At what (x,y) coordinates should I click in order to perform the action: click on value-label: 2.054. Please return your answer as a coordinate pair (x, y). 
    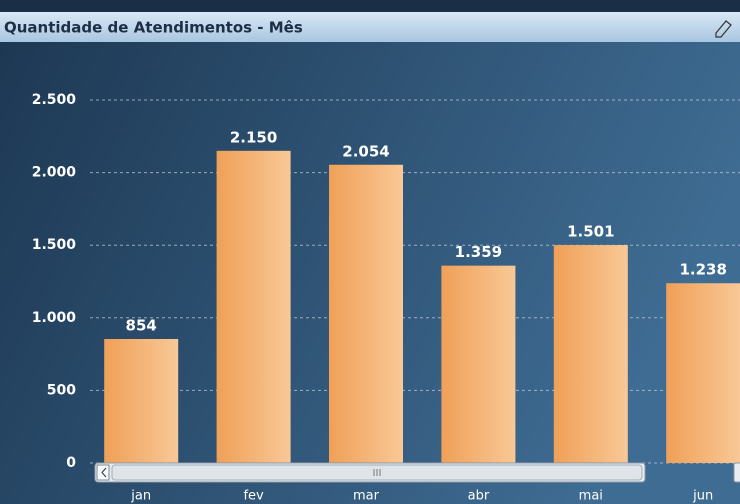
    Looking at the image, I should click on (365, 151).